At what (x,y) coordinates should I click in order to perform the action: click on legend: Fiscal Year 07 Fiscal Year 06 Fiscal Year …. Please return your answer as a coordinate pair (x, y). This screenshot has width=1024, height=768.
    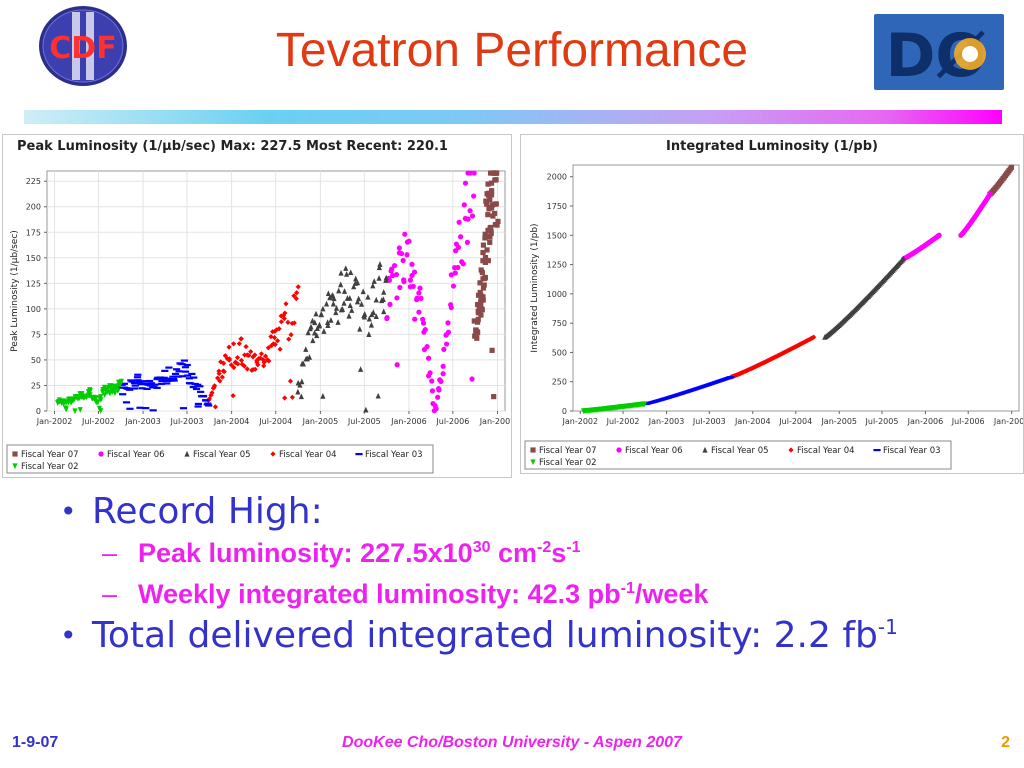
    Looking at the image, I should click on (220, 459).